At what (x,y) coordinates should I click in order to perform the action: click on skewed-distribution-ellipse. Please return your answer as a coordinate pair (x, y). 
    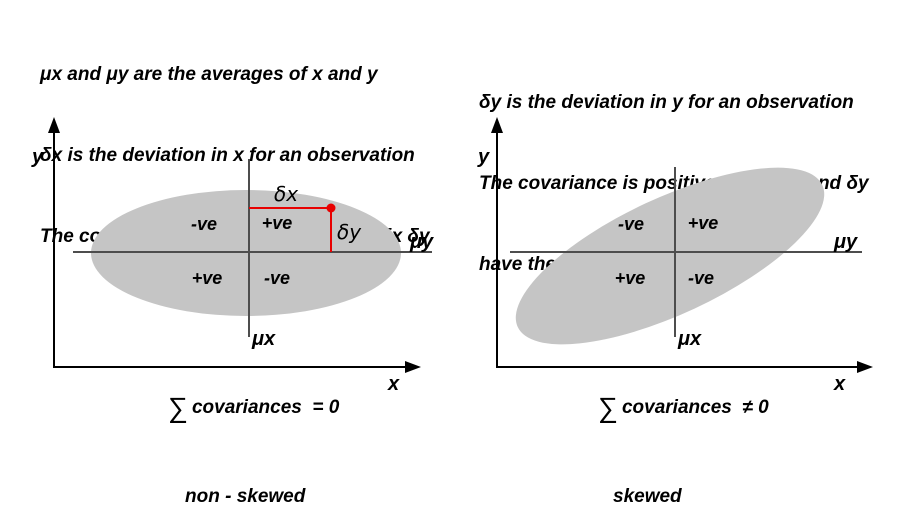
    Looking at the image, I should click on (670, 256).